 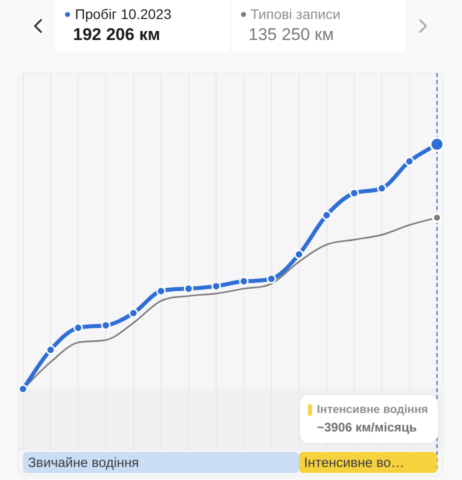 I want to click on text: 192 206 км, so click(x=117, y=35).